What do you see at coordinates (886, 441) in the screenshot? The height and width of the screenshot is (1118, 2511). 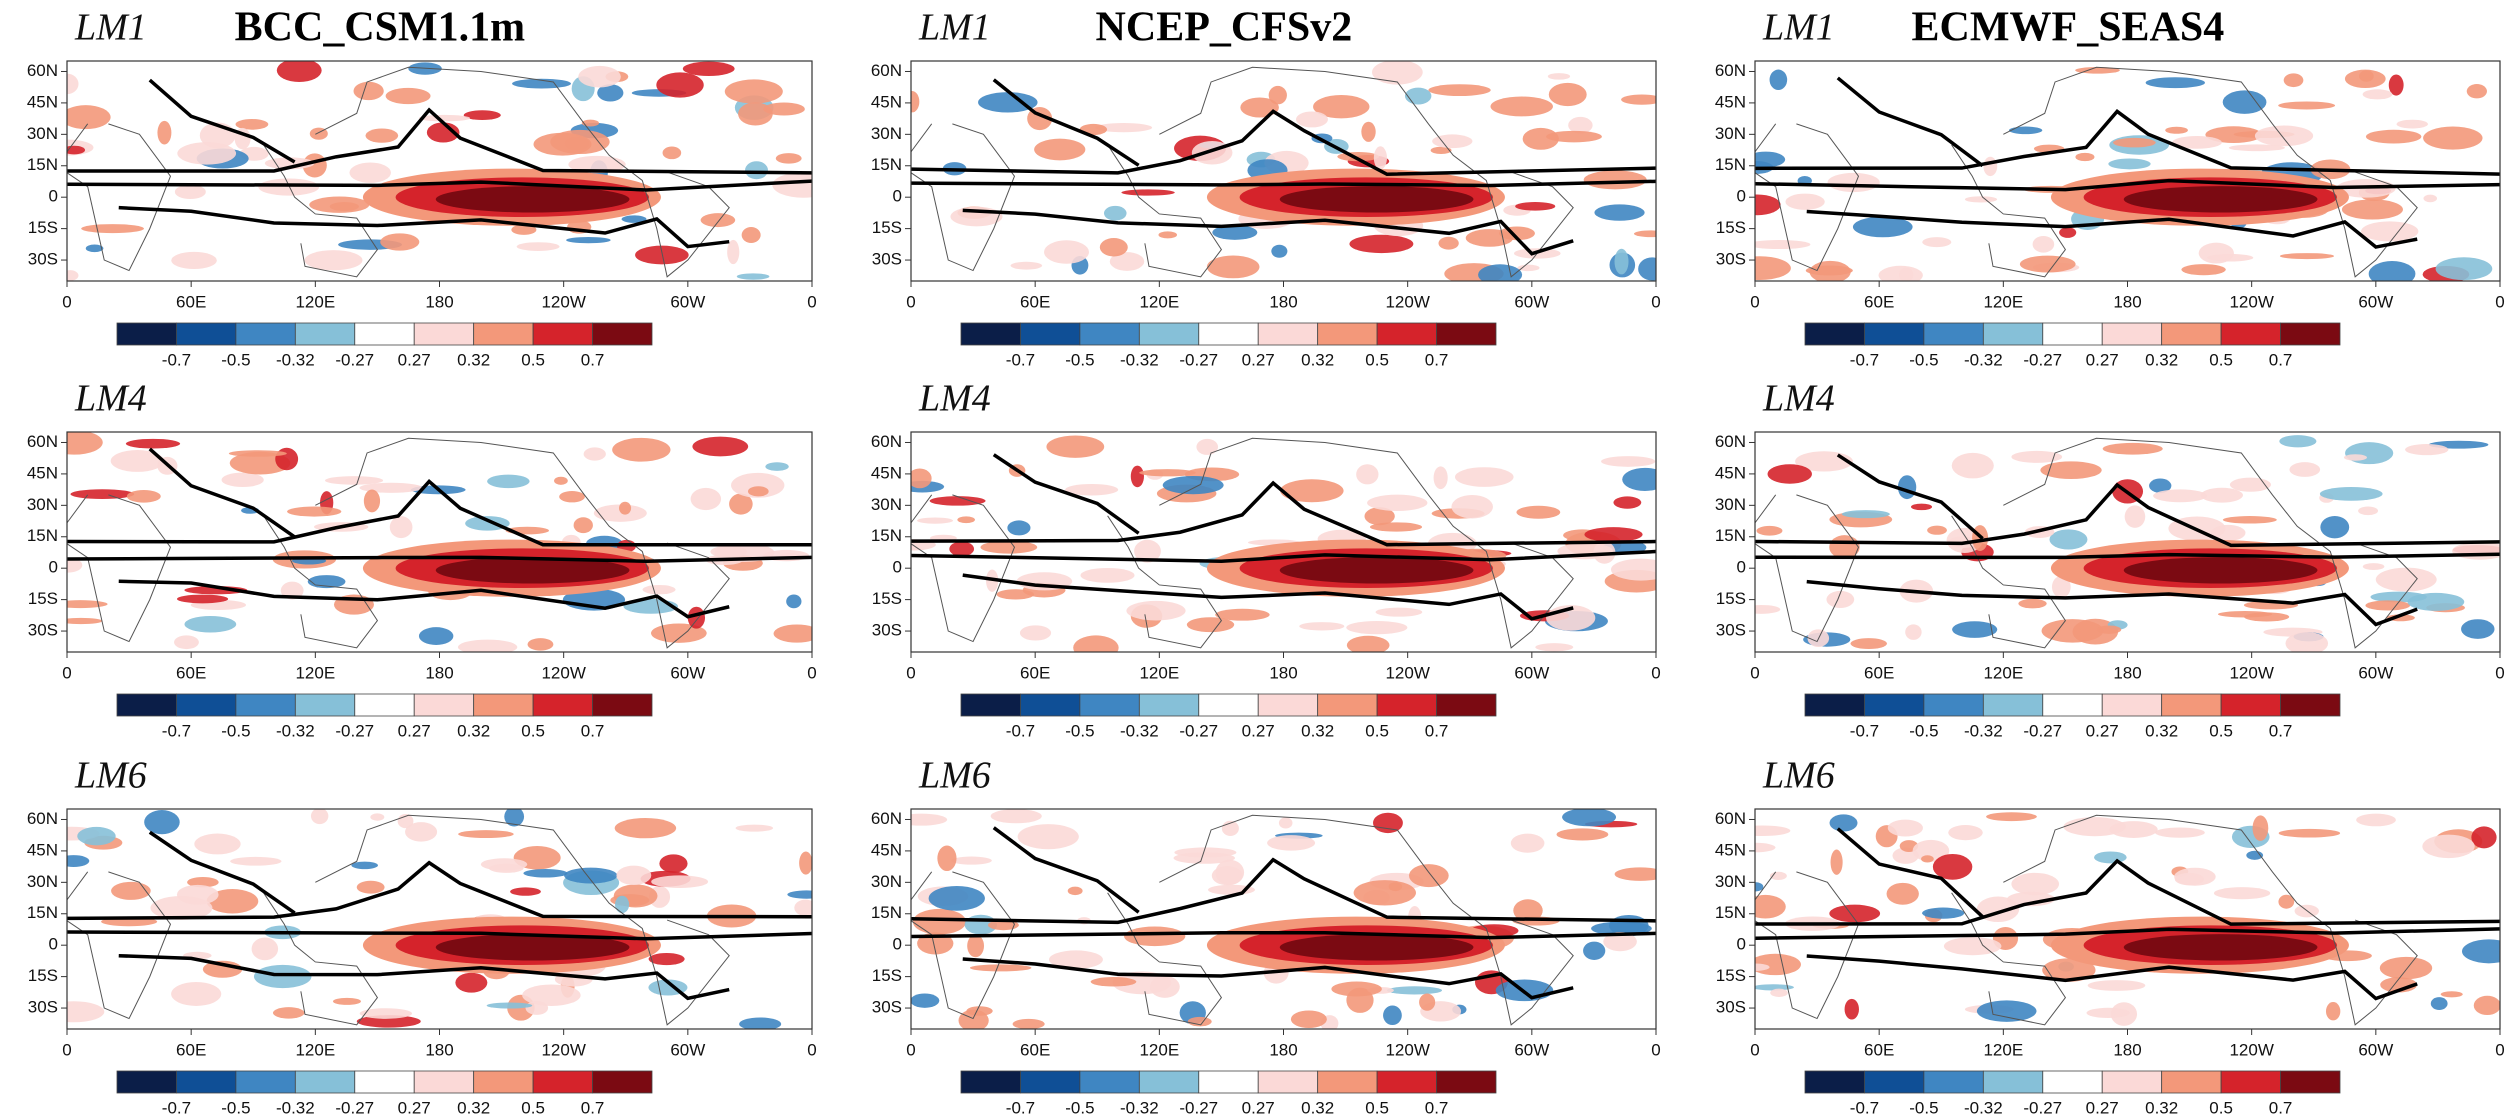 I see `y-tick-label: 60N` at bounding box center [886, 441].